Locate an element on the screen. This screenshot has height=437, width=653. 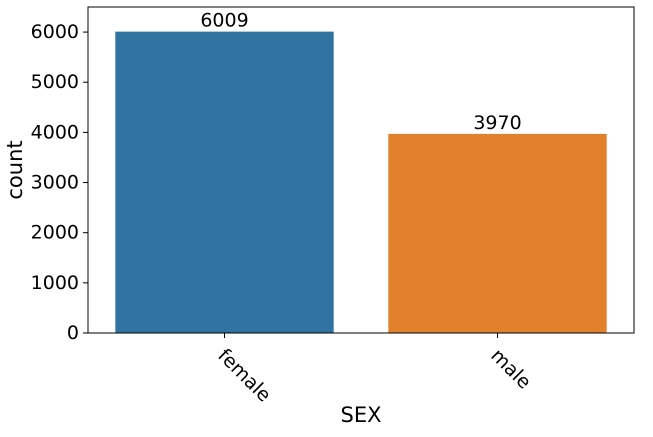
bar-value-label-male: 3970 is located at coordinates (497, 123).